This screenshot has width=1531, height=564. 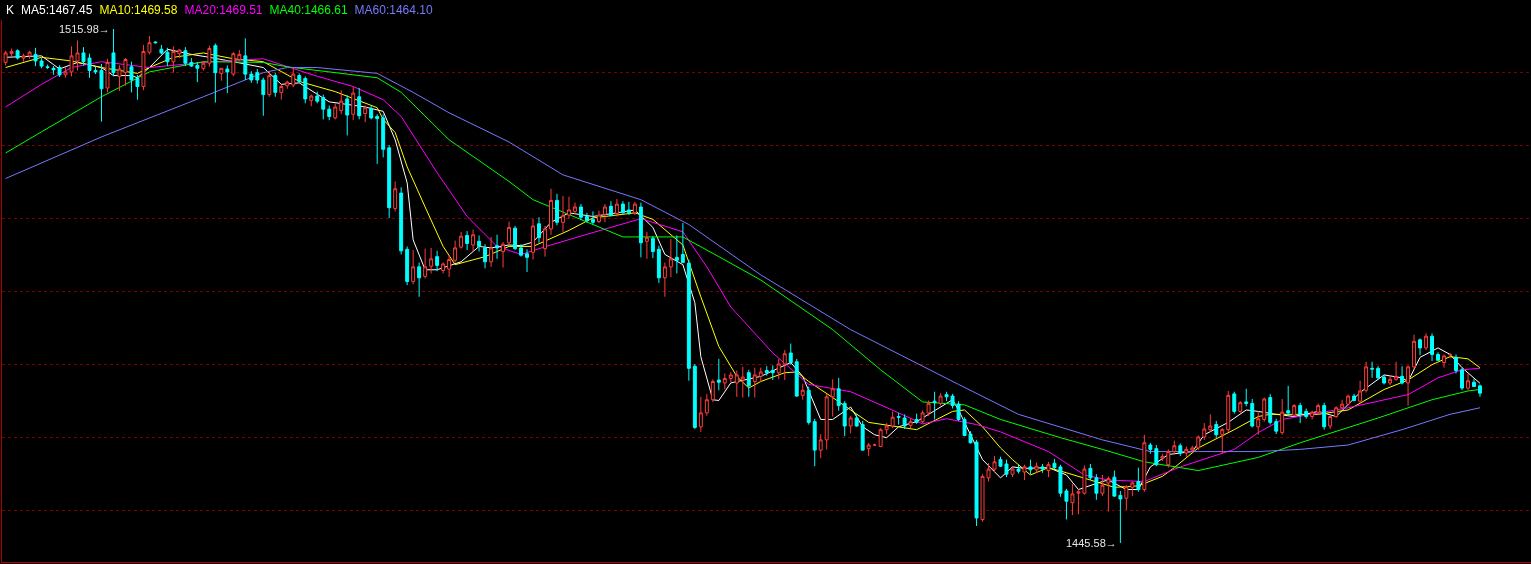 What do you see at coordinates (223, 10) in the screenshot?
I see `text: MA20:1469.51` at bounding box center [223, 10].